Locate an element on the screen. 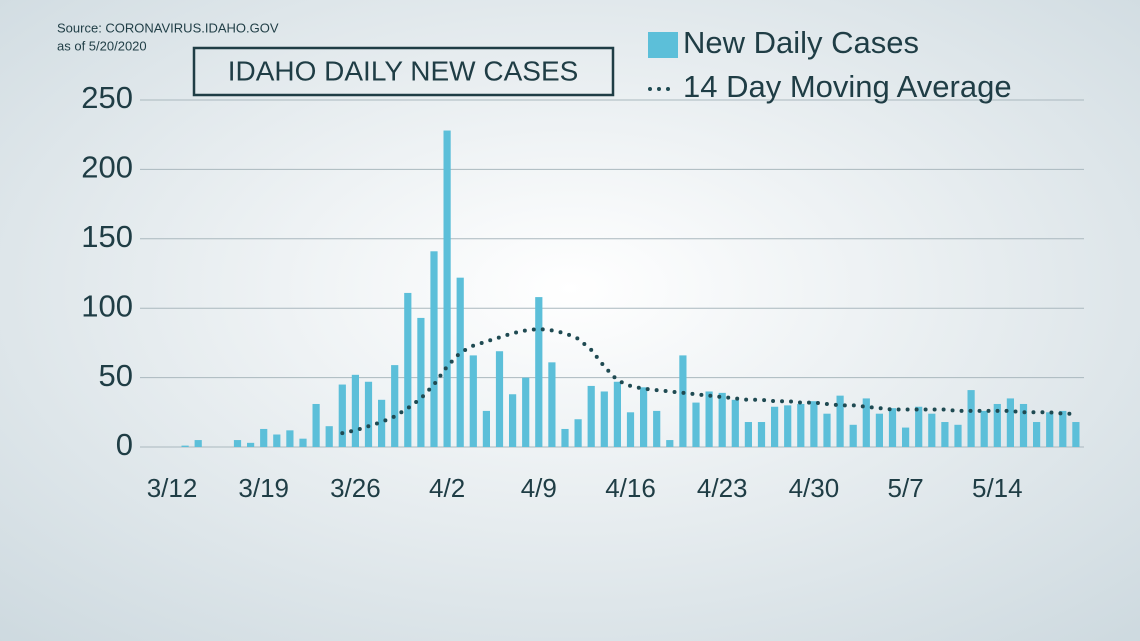  x-tick-label: 4/9 is located at coordinates (539, 488).